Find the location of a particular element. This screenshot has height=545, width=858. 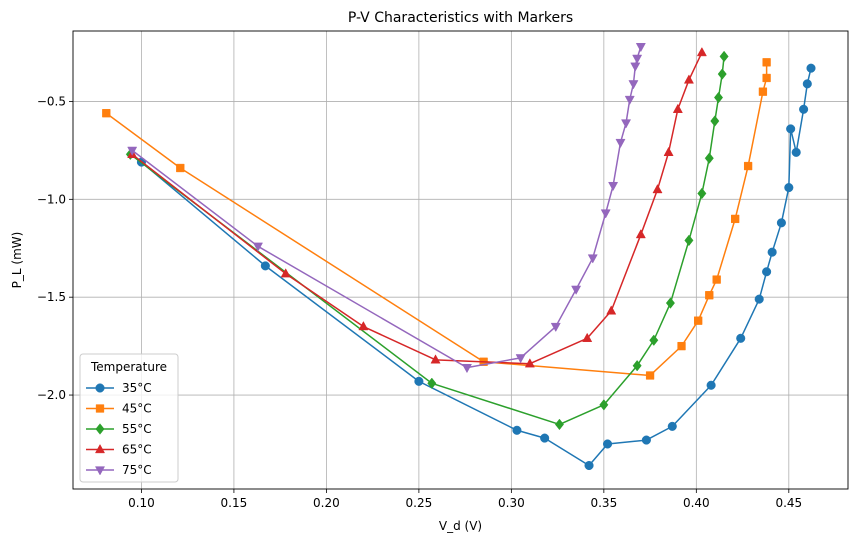

legend-entry: 35°C is located at coordinates (119, 388).